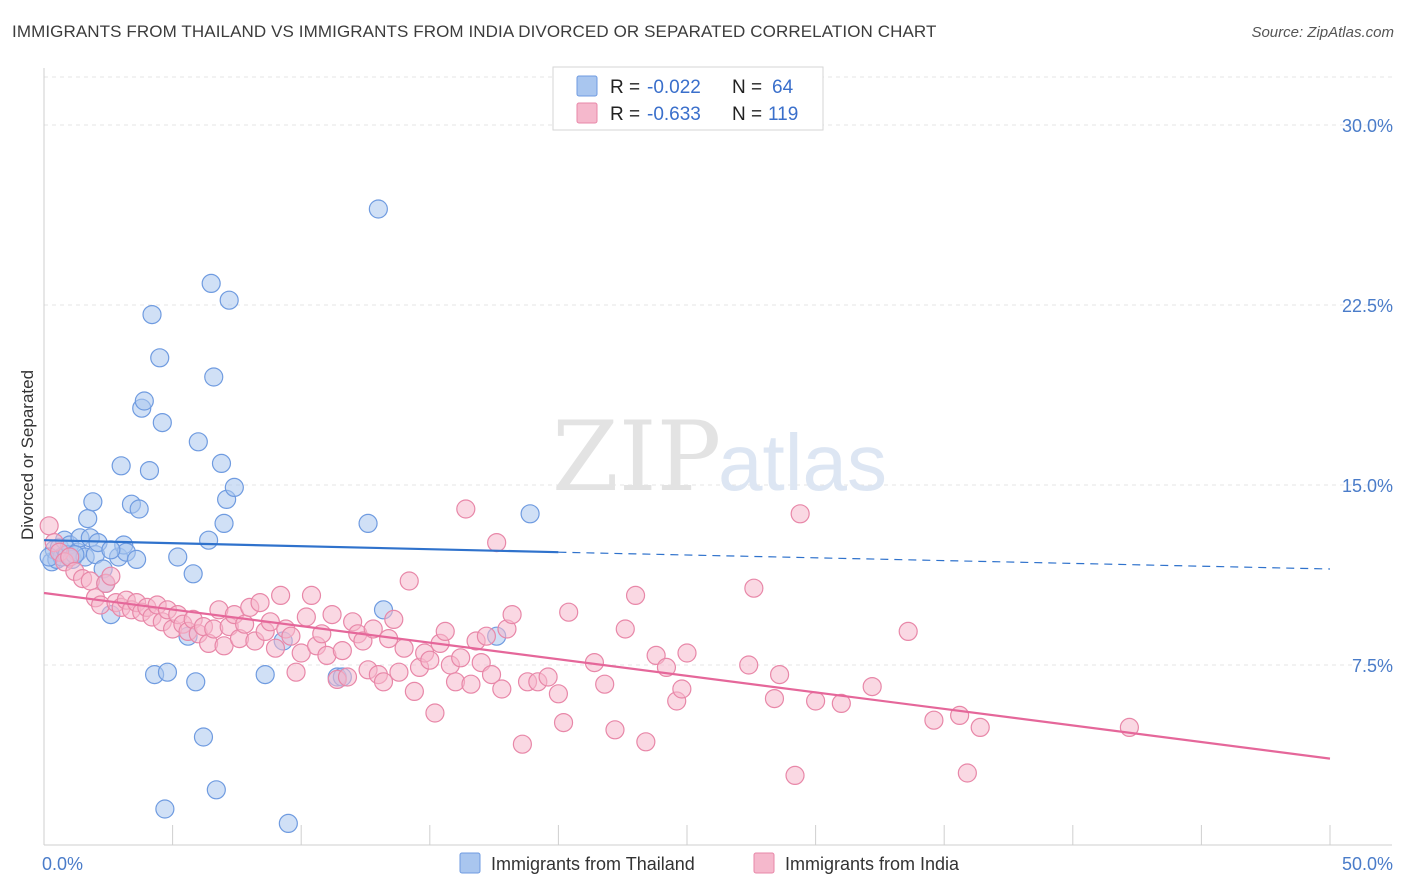 The image size is (1406, 892). I want to click on y-tick-label-2: 22.5%, so click(1367, 306).